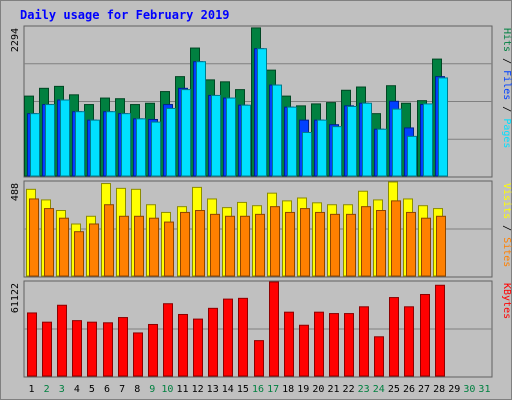 This screenshot has height=400, width=512. I want to click on x-tick-label: 29, so click(454, 389).